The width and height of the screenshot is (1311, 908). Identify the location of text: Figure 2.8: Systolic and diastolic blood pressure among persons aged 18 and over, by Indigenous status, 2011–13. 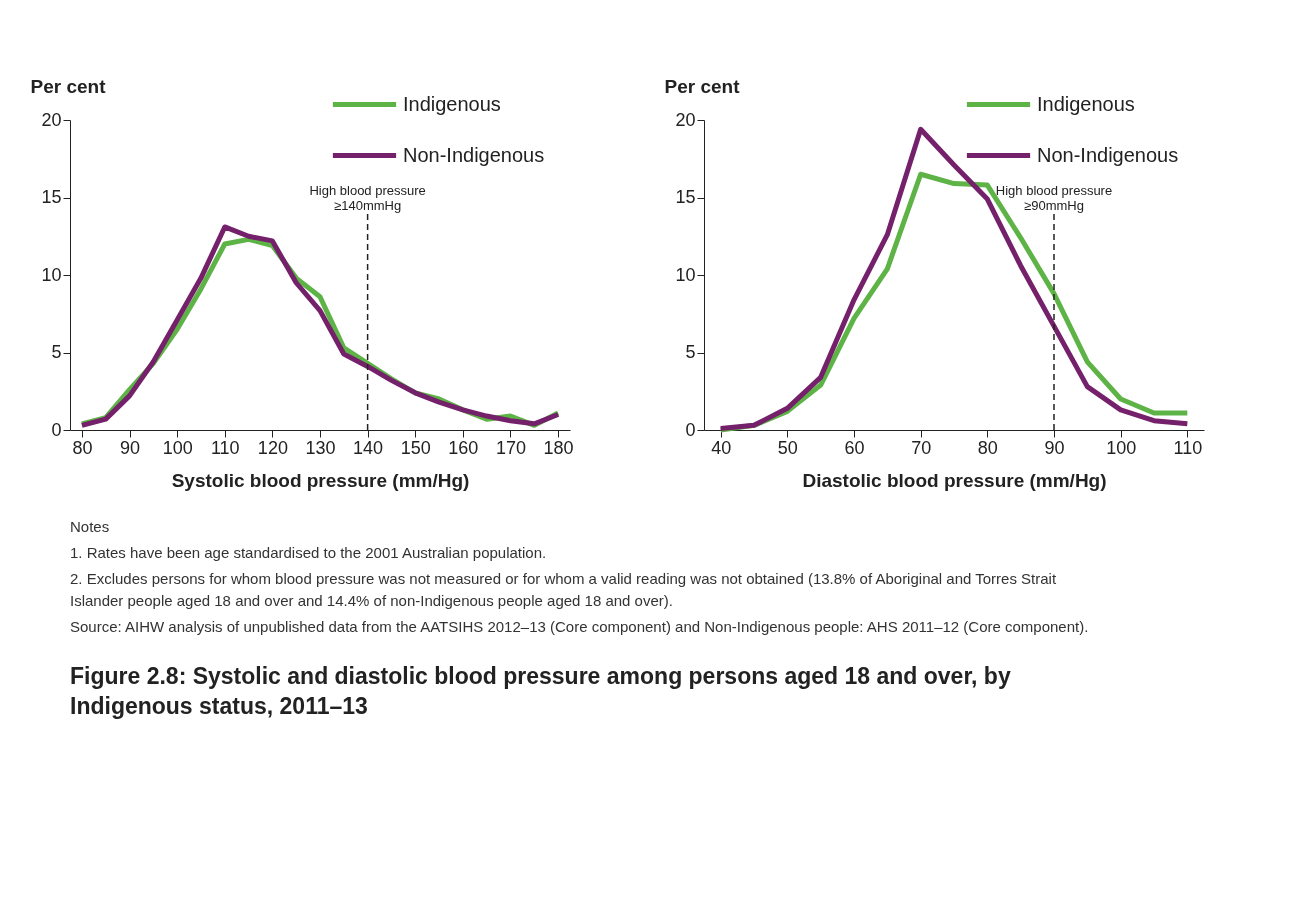
(540, 691).